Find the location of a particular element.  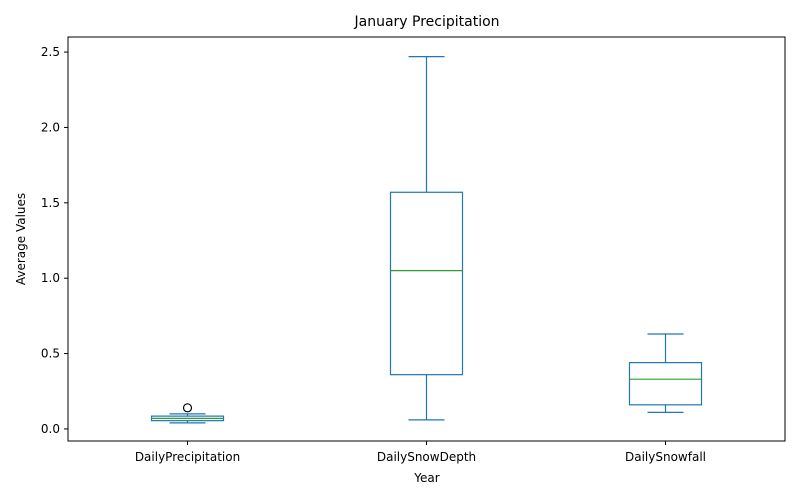

x-tick-label: DailyPrecipitation is located at coordinates (187, 457).